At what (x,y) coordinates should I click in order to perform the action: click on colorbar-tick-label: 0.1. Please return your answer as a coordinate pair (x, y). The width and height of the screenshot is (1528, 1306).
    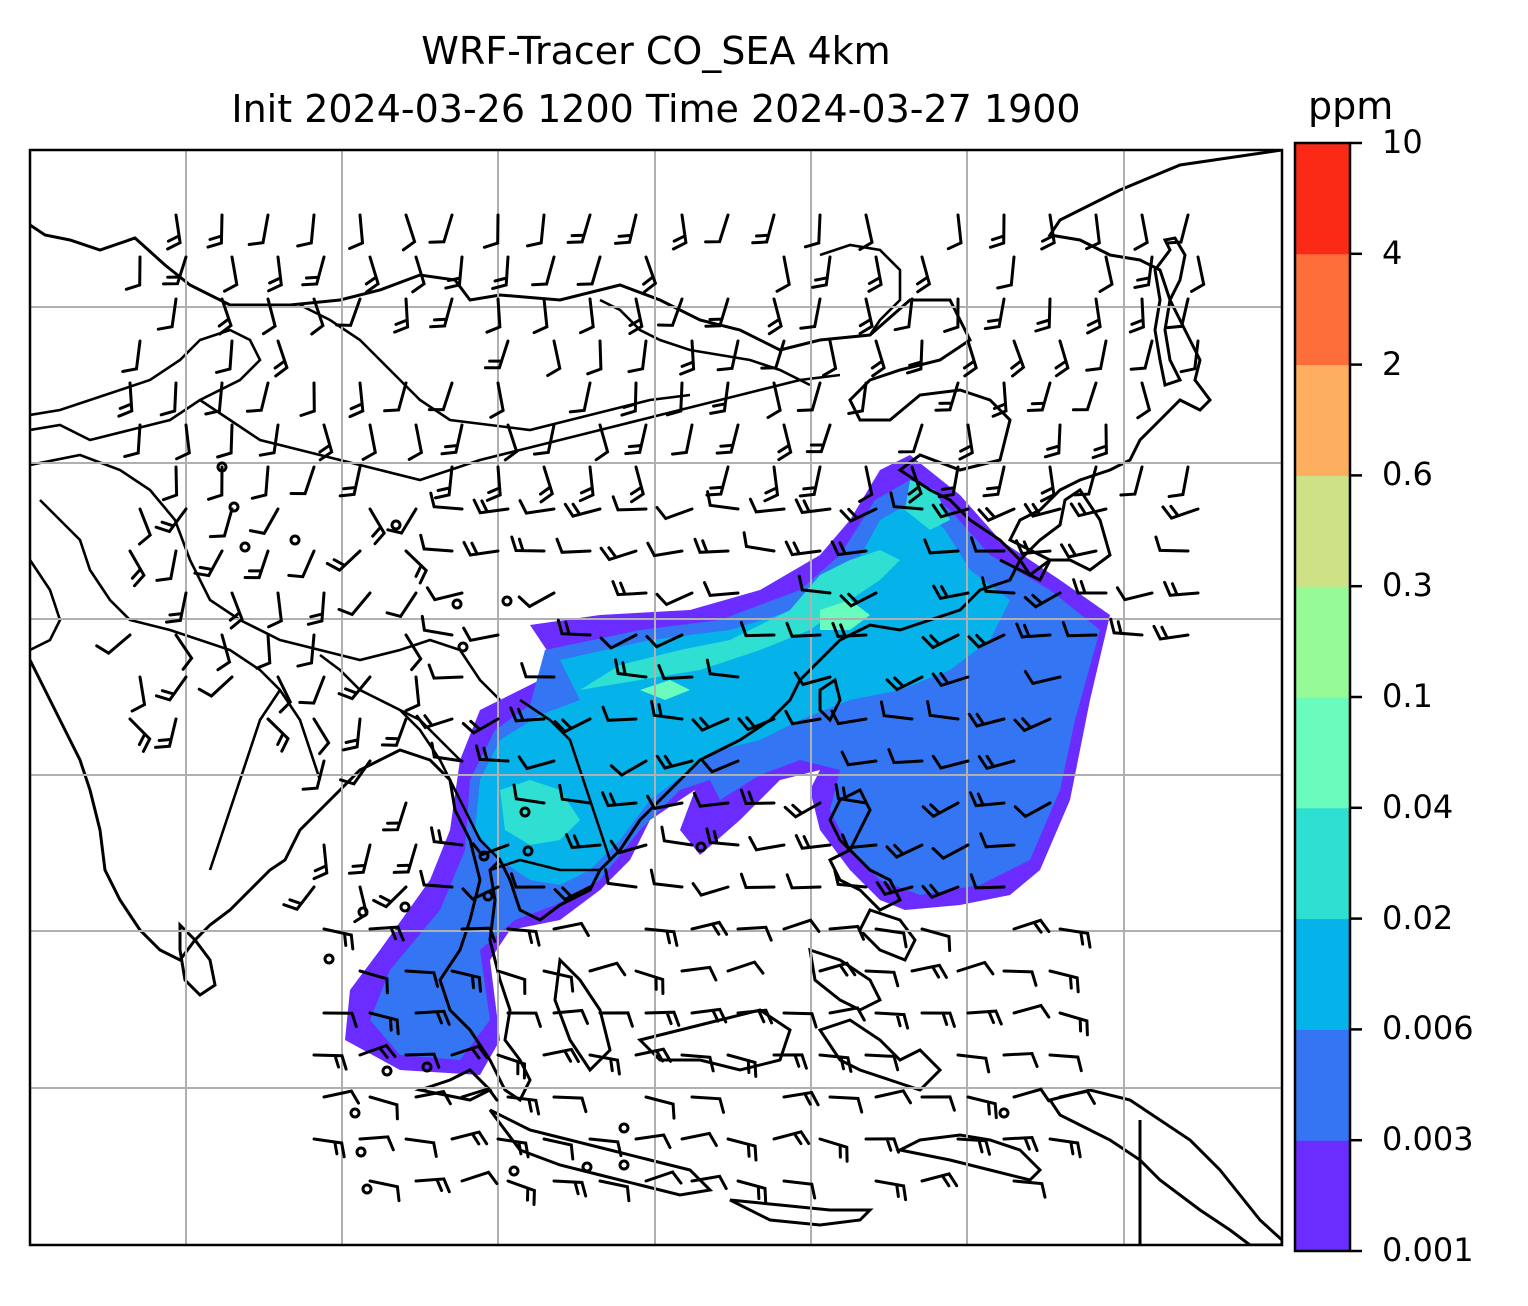
    Looking at the image, I should click on (1407, 696).